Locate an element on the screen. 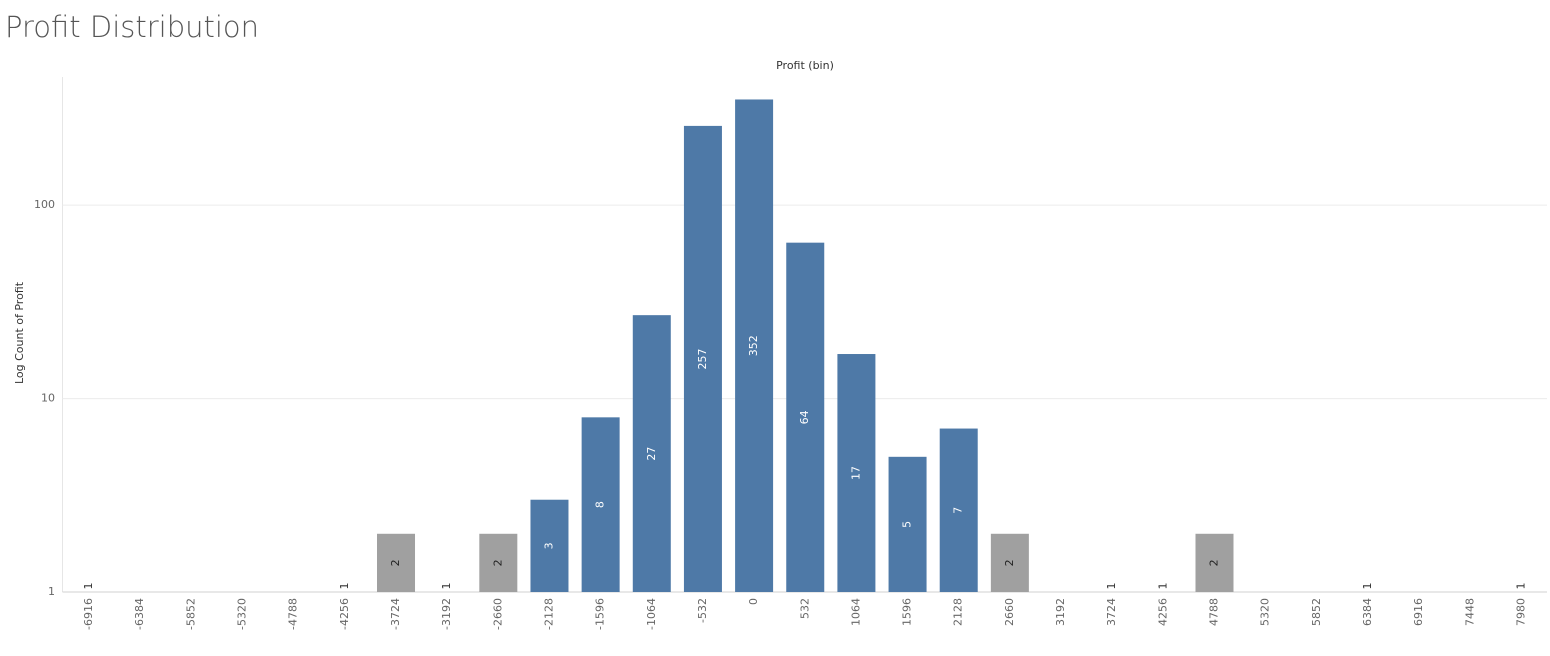  x-tick-label: 2128 is located at coordinates (958, 612).